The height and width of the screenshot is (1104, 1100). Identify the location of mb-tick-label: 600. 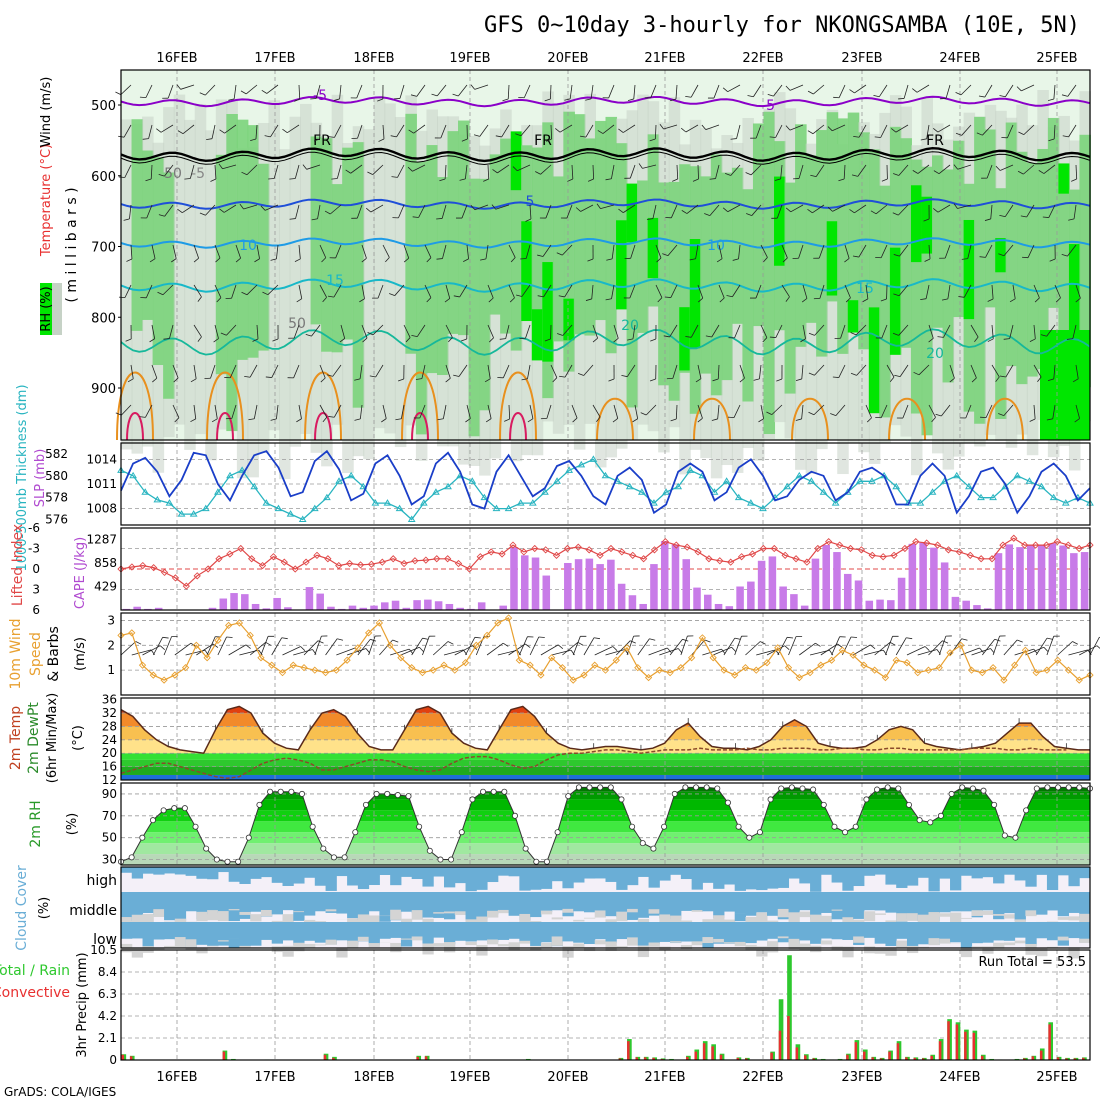
(103, 177).